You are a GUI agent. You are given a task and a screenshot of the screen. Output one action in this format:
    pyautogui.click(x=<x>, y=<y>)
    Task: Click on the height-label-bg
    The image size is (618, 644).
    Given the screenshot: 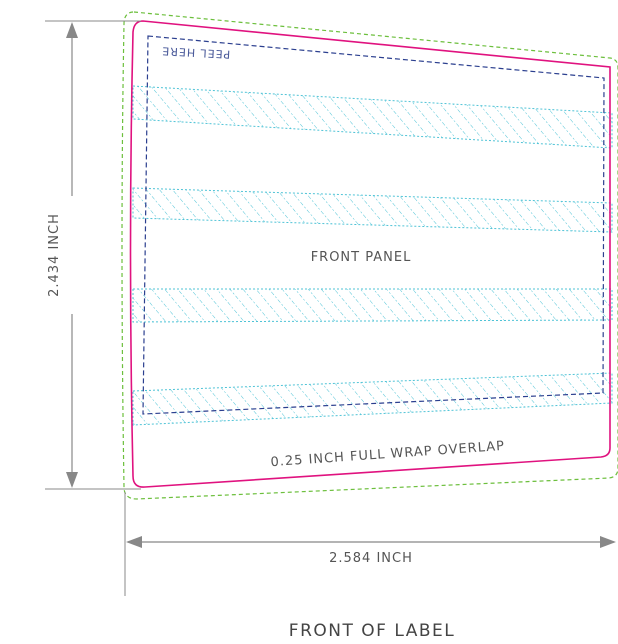 What is the action you would take?
    pyautogui.click(x=72, y=255)
    